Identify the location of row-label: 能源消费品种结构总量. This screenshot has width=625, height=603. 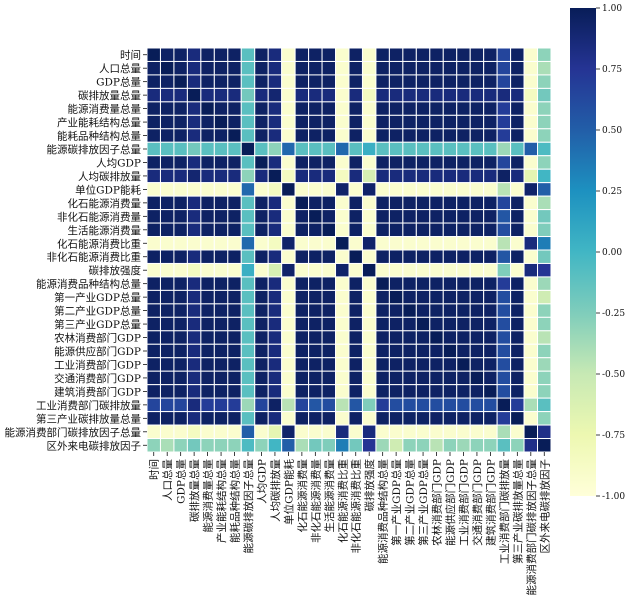
(88, 284).